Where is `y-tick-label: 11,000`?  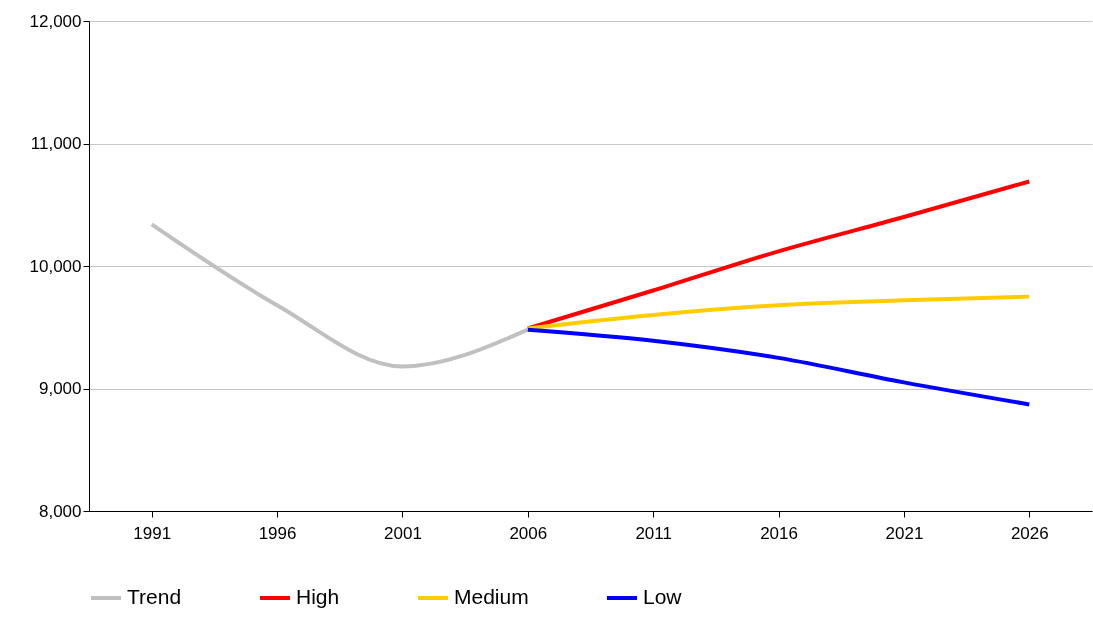 y-tick-label: 11,000 is located at coordinates (56, 143).